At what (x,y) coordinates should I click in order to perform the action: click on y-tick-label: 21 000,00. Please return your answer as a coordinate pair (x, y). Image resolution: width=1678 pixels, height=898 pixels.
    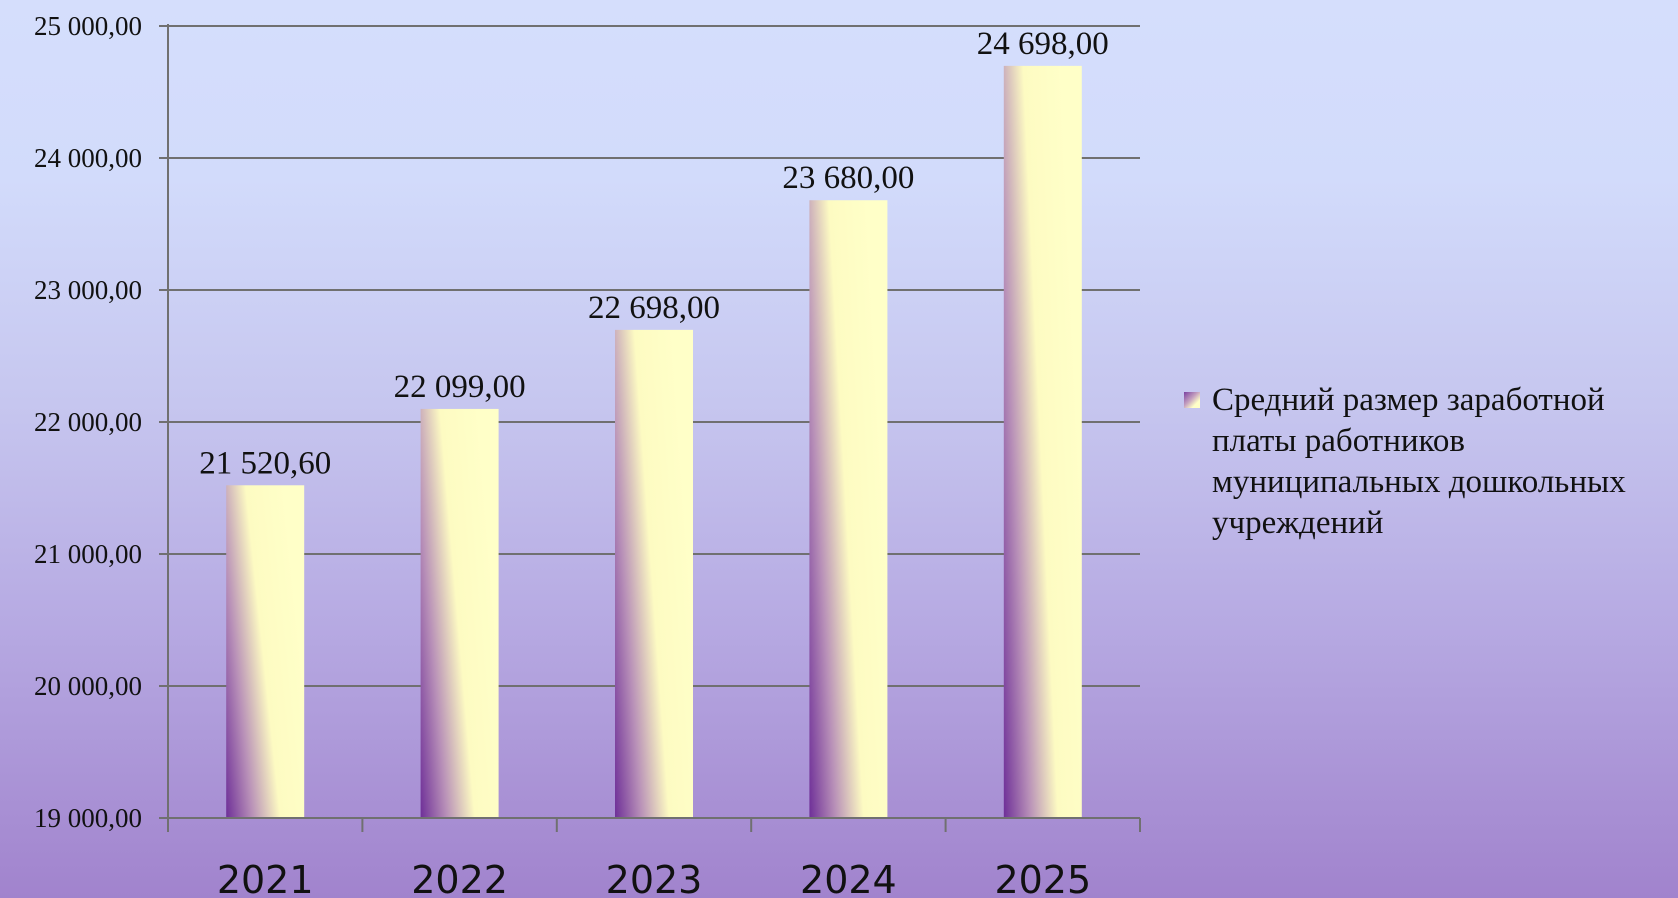
    Looking at the image, I should click on (88, 554).